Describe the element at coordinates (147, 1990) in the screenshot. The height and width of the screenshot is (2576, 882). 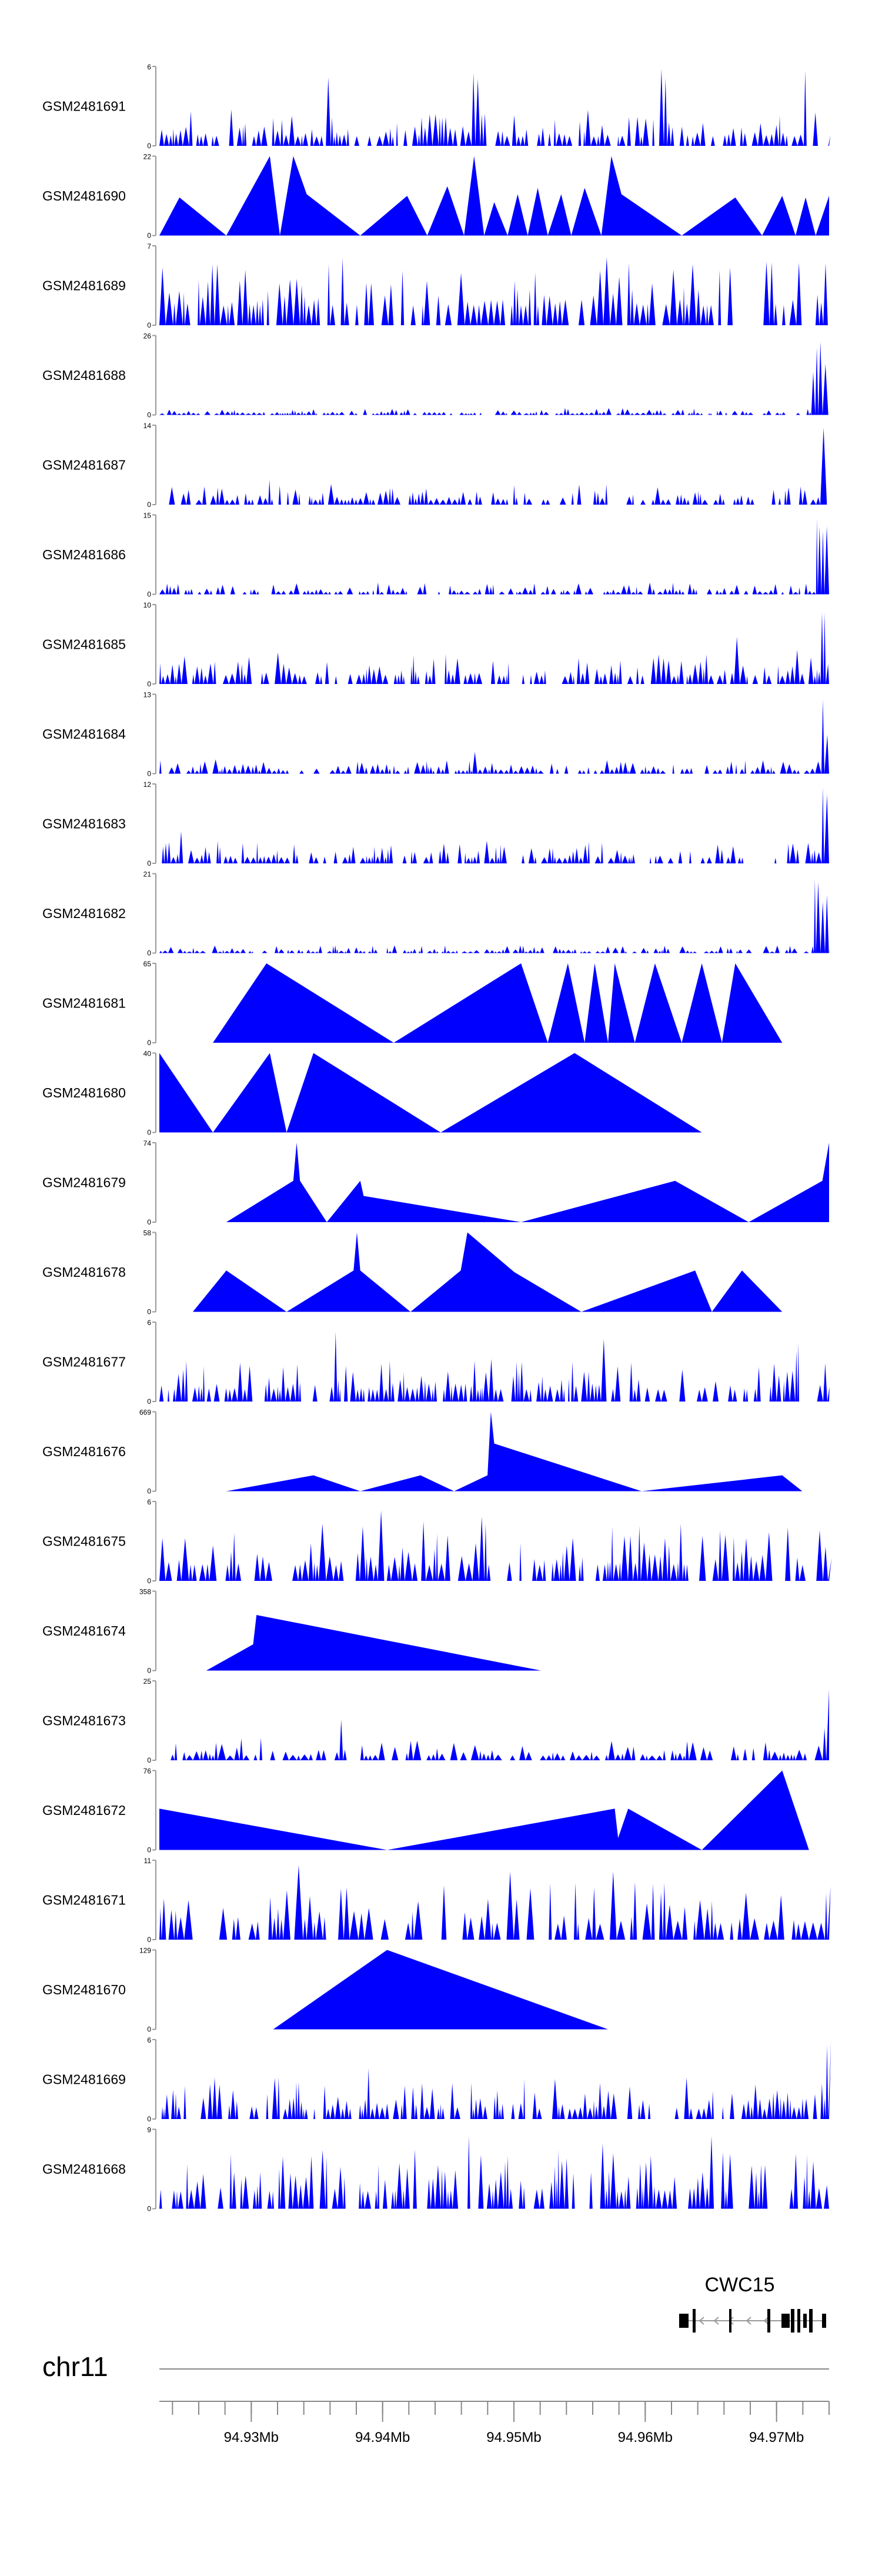
I see `track-y-axis: 129 0` at that location.